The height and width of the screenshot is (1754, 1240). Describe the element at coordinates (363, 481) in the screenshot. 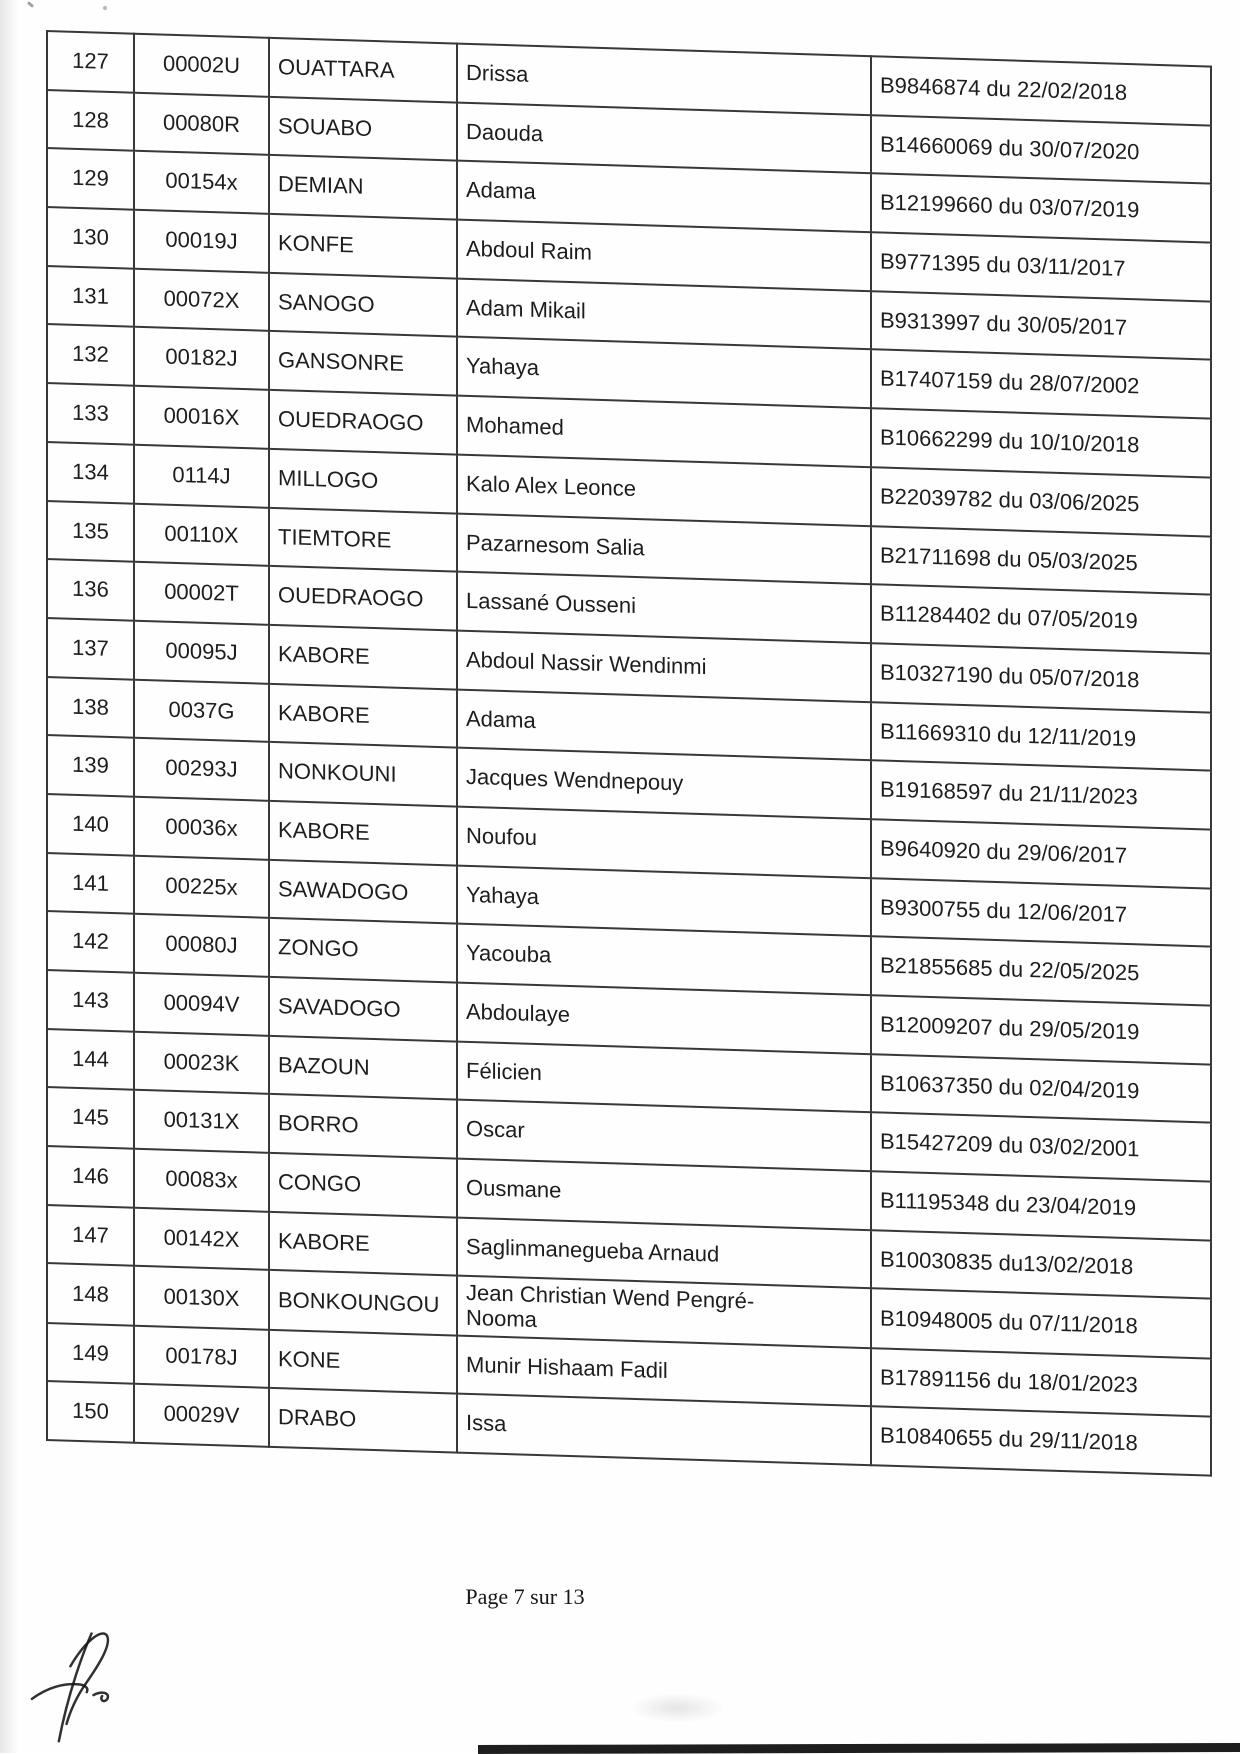

I see `surname-cell: MILLOGO` at that location.